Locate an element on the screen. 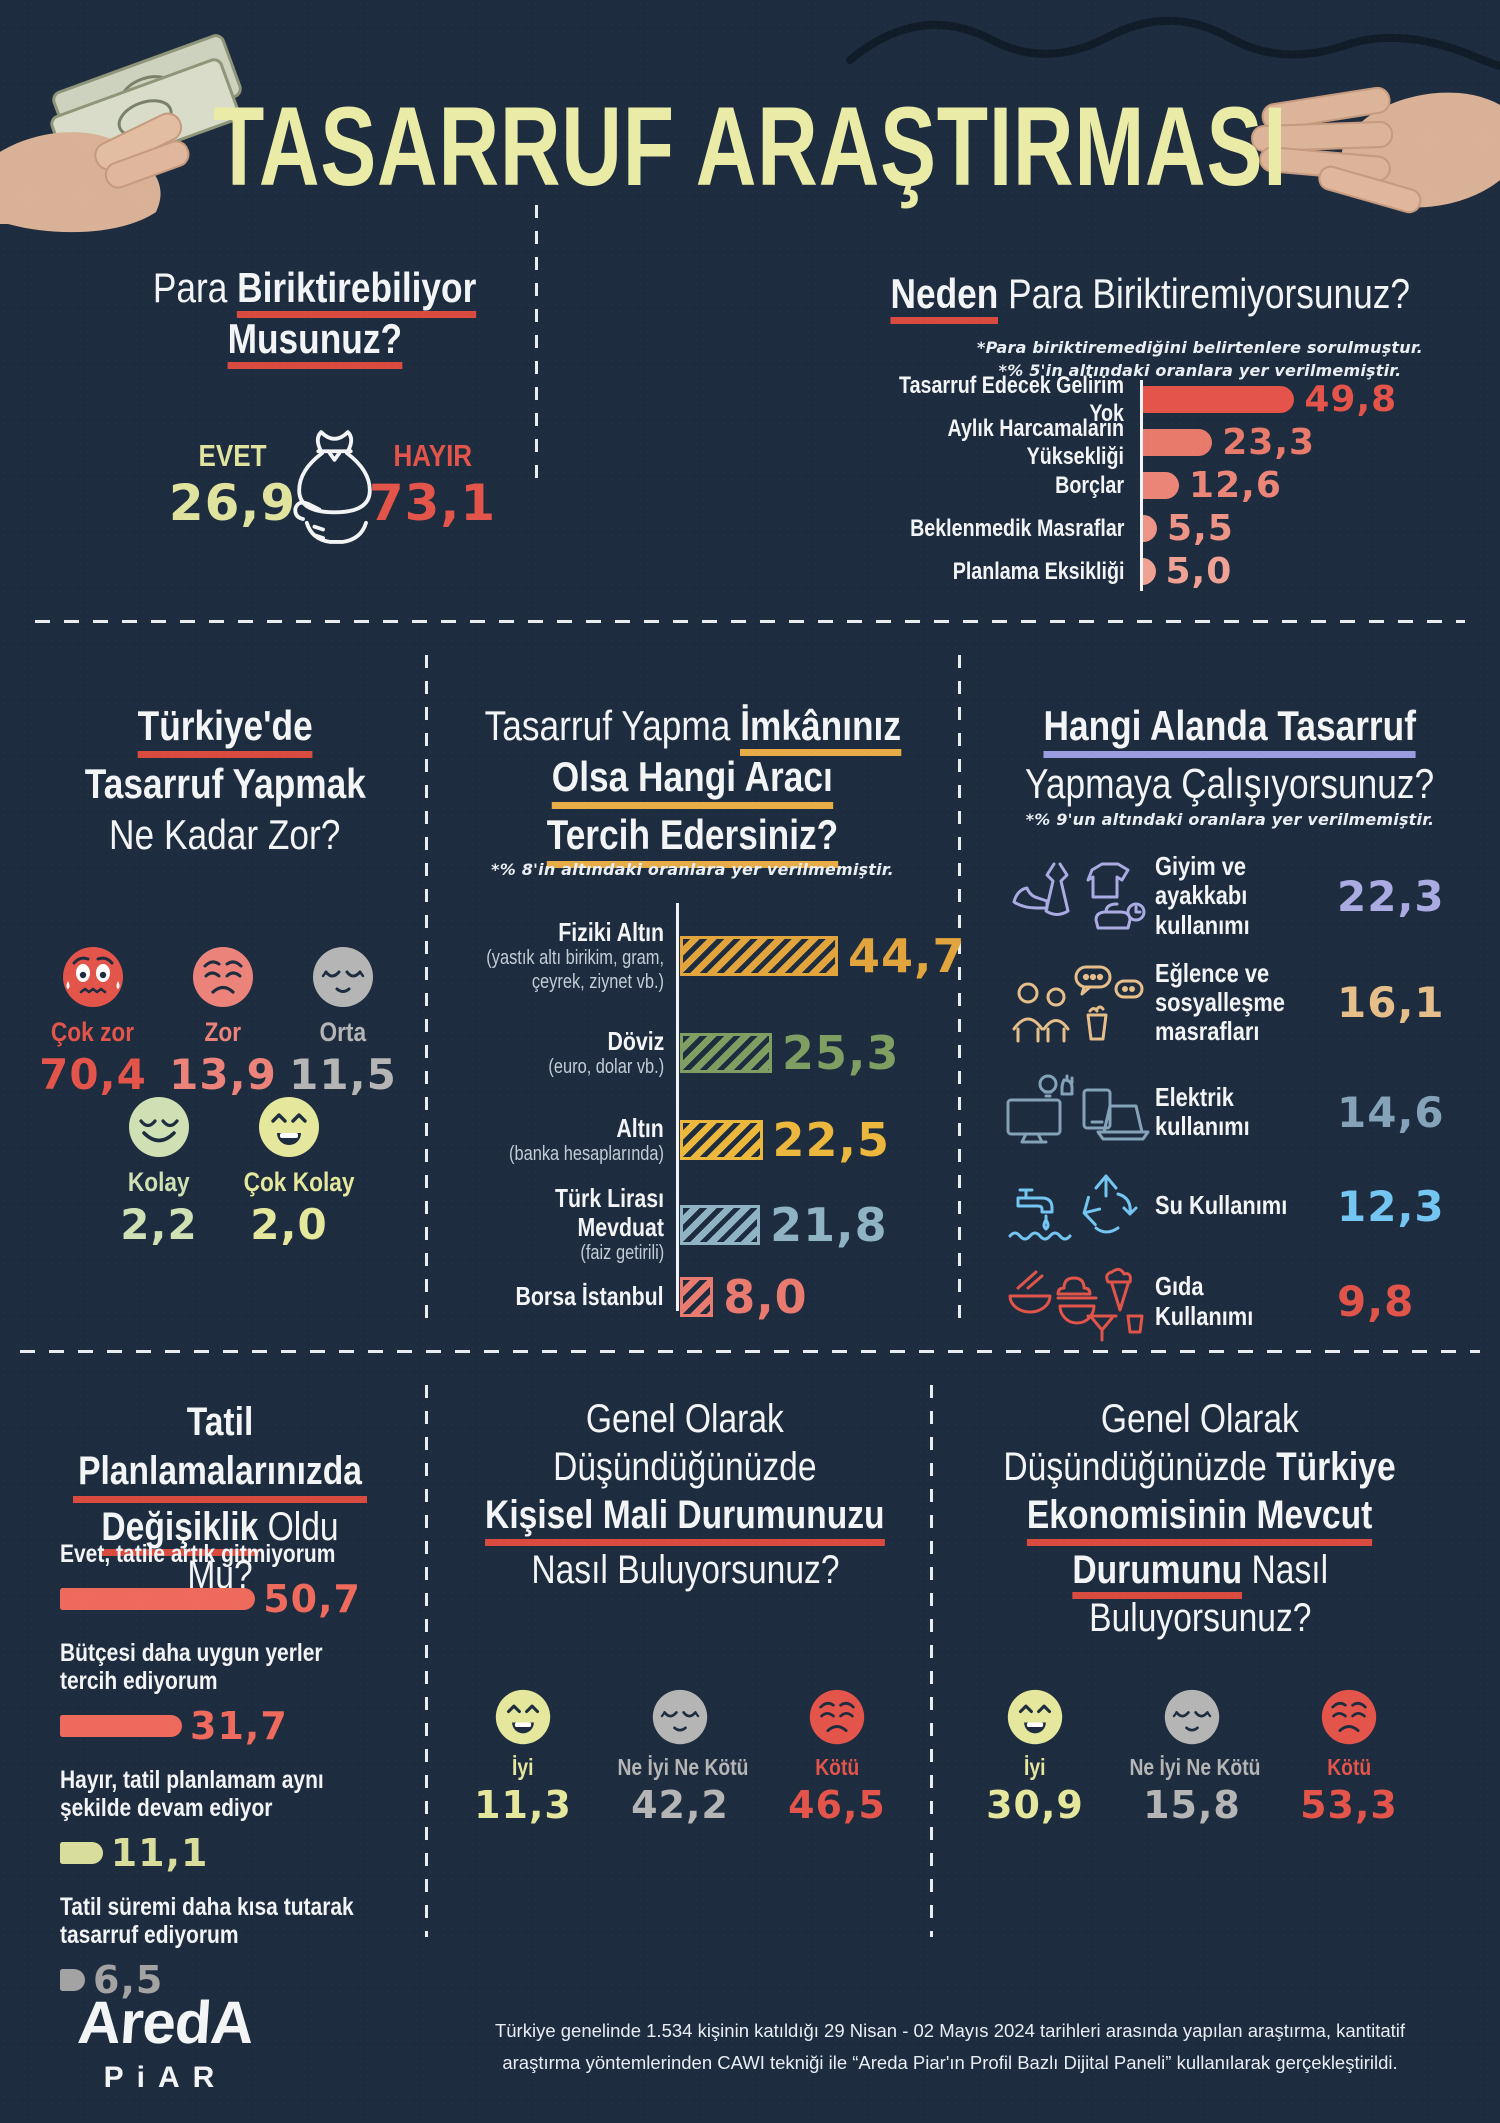 Image resolution: width=1500 pixels, height=2123 pixels. q2-bar-label: Aylık Harcamaların Yüksekliği is located at coordinates (1035, 442).